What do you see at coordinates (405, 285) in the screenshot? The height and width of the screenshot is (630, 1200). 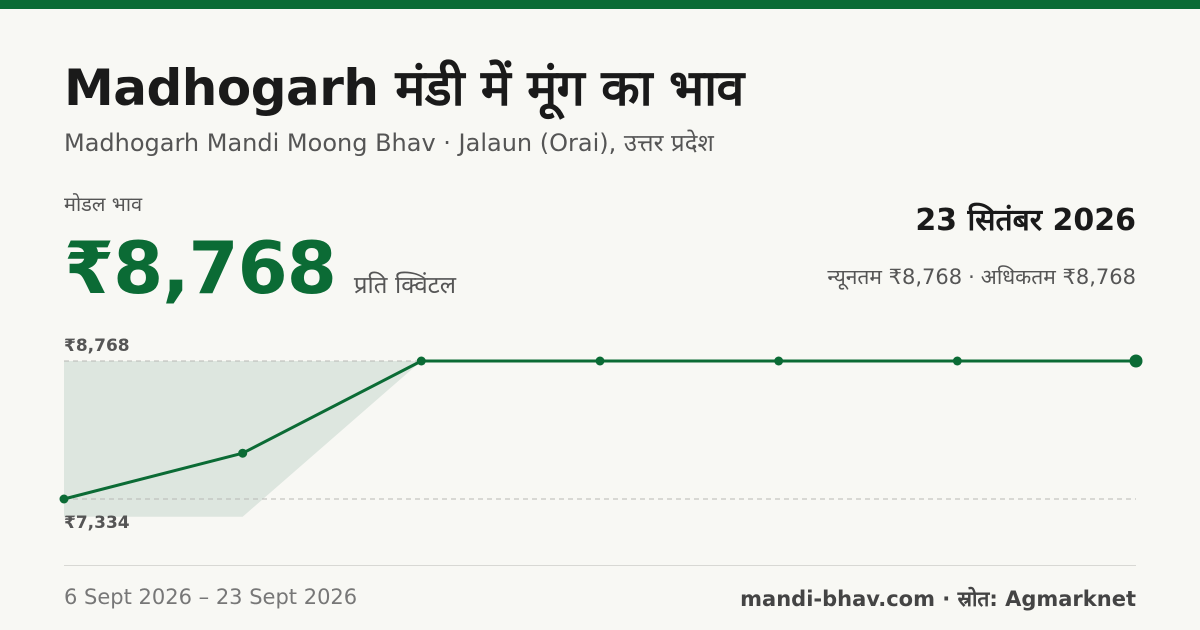 I see `price-unit: प्रति क्विंटल` at bounding box center [405, 285].